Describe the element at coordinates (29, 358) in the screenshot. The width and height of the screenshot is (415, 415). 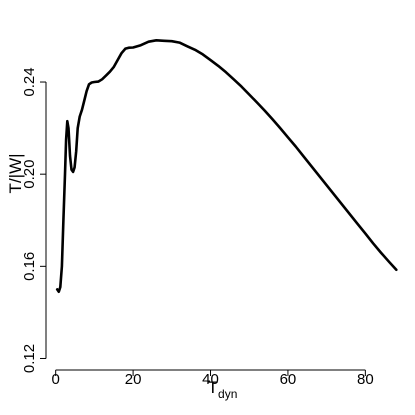
I see `y-tick-label: 0.12` at that location.